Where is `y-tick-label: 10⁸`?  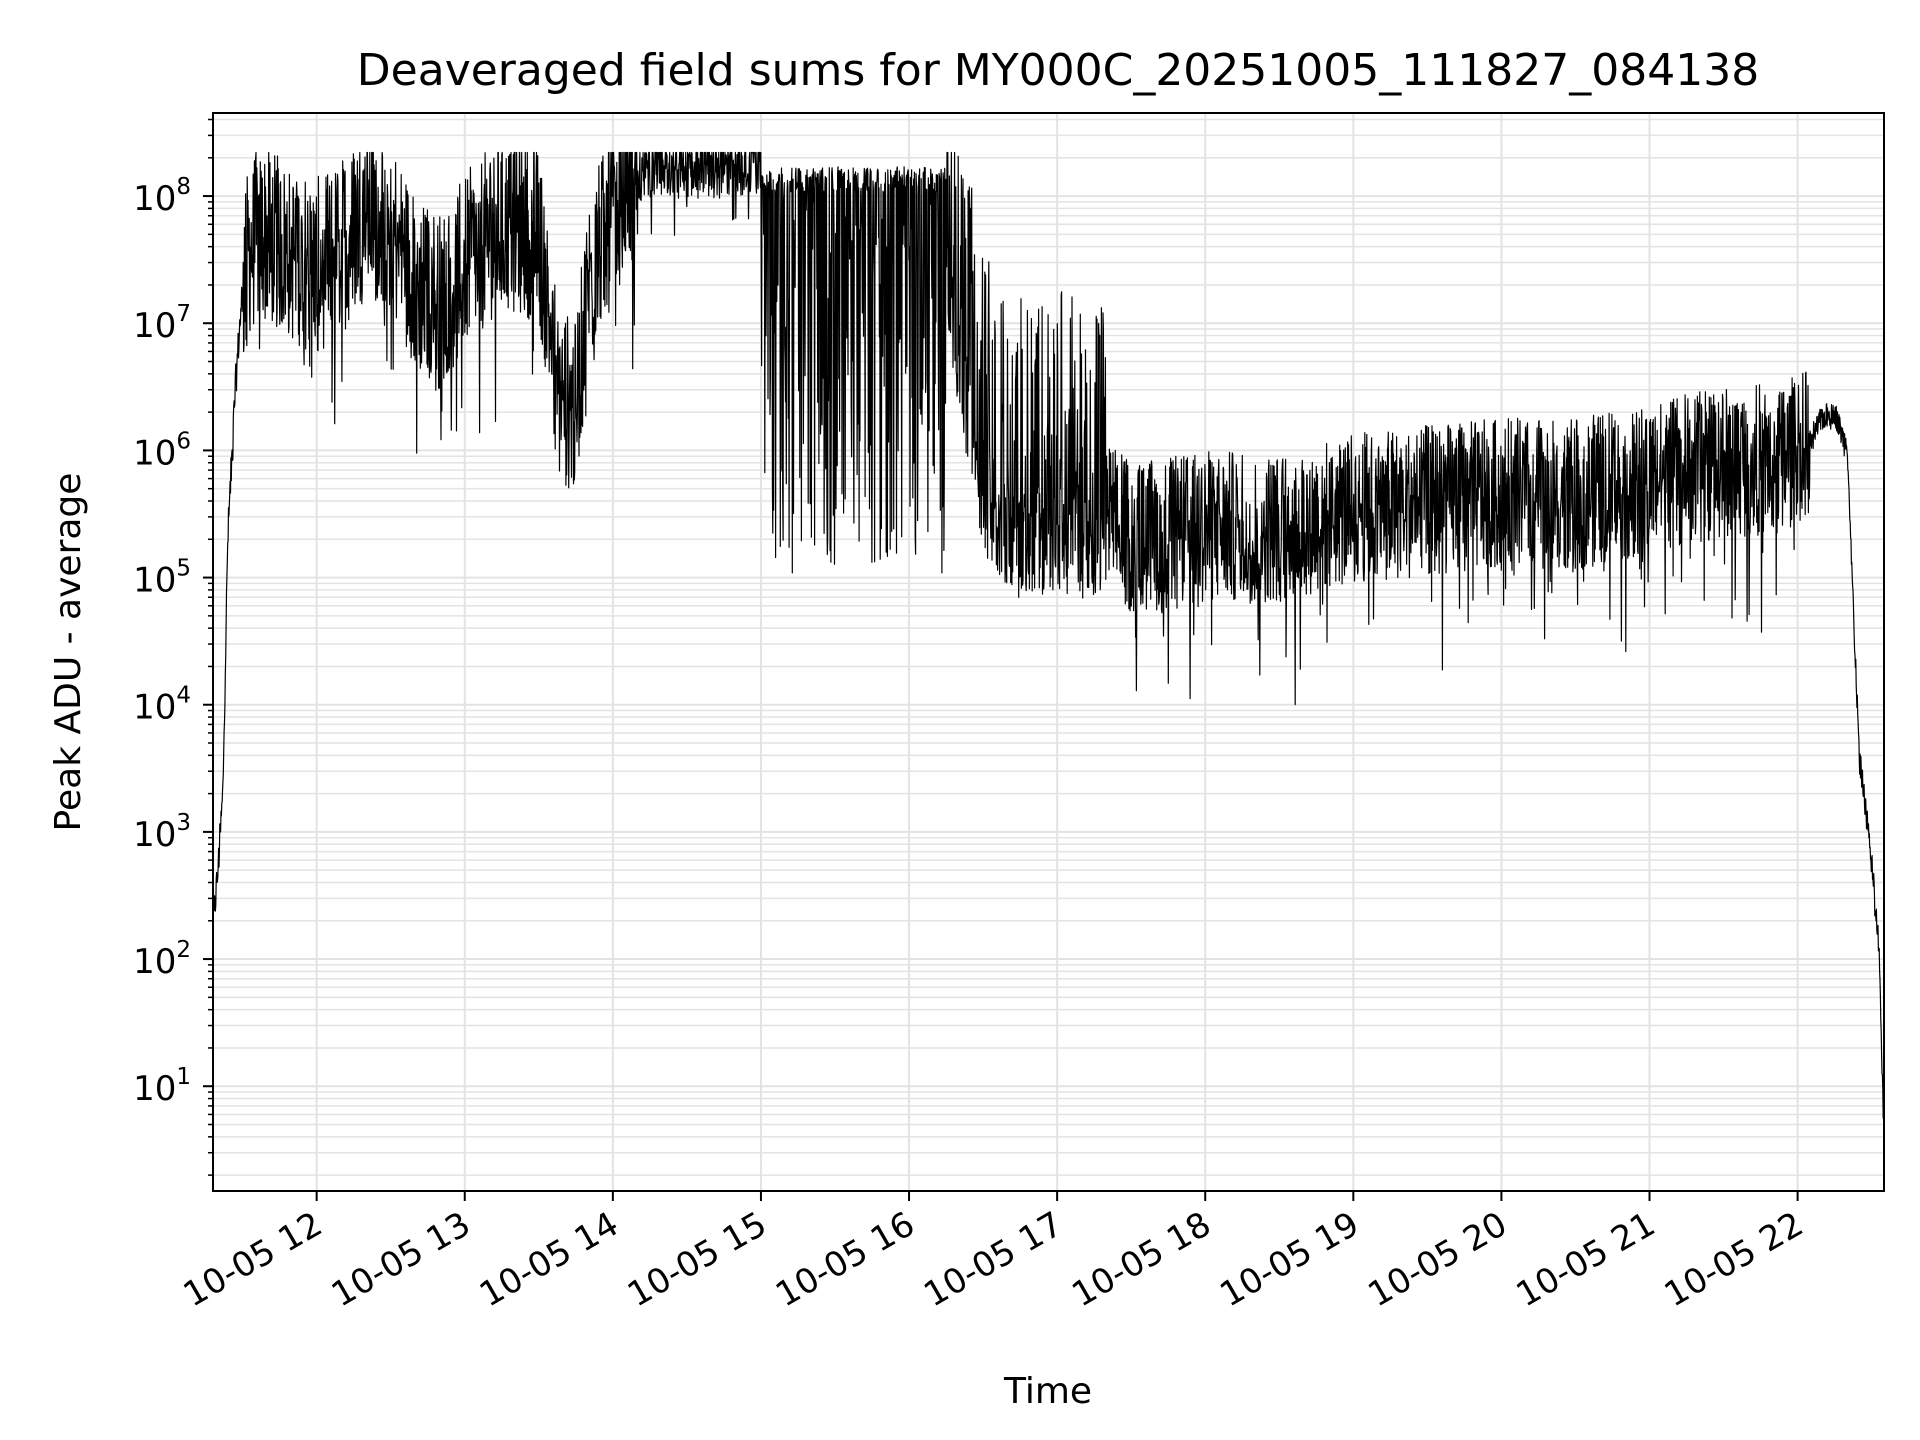 y-tick-label: 10⁸ is located at coordinates (162, 196).